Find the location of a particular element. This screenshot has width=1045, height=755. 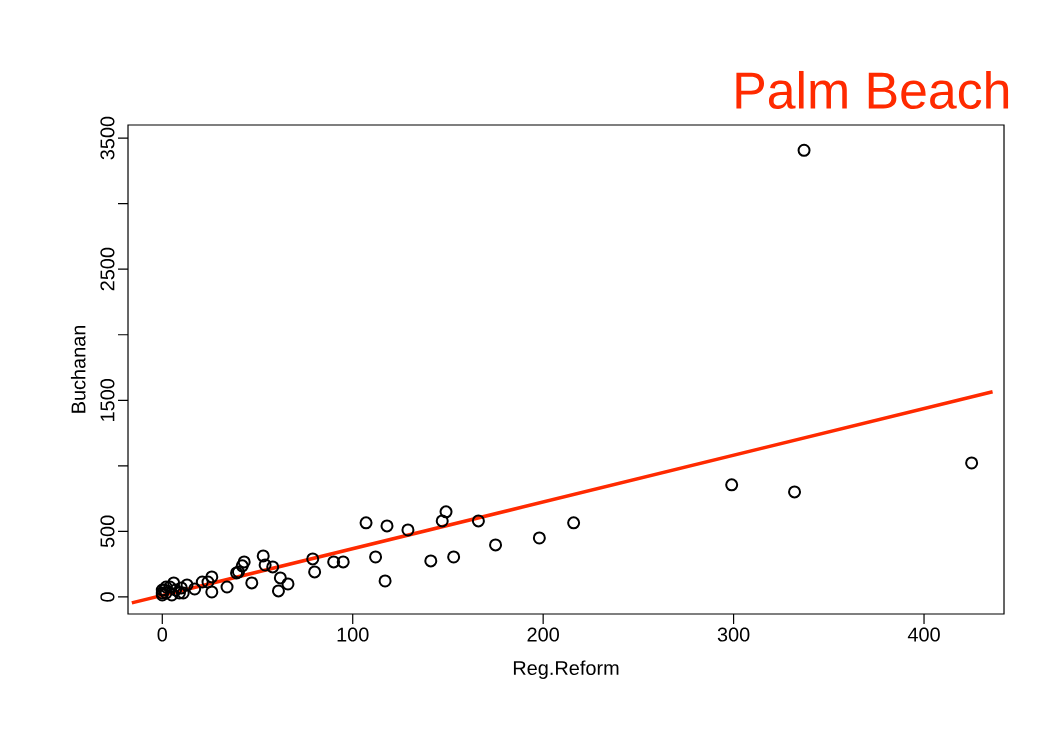

x-tick-label: 200 is located at coordinates (543, 634).